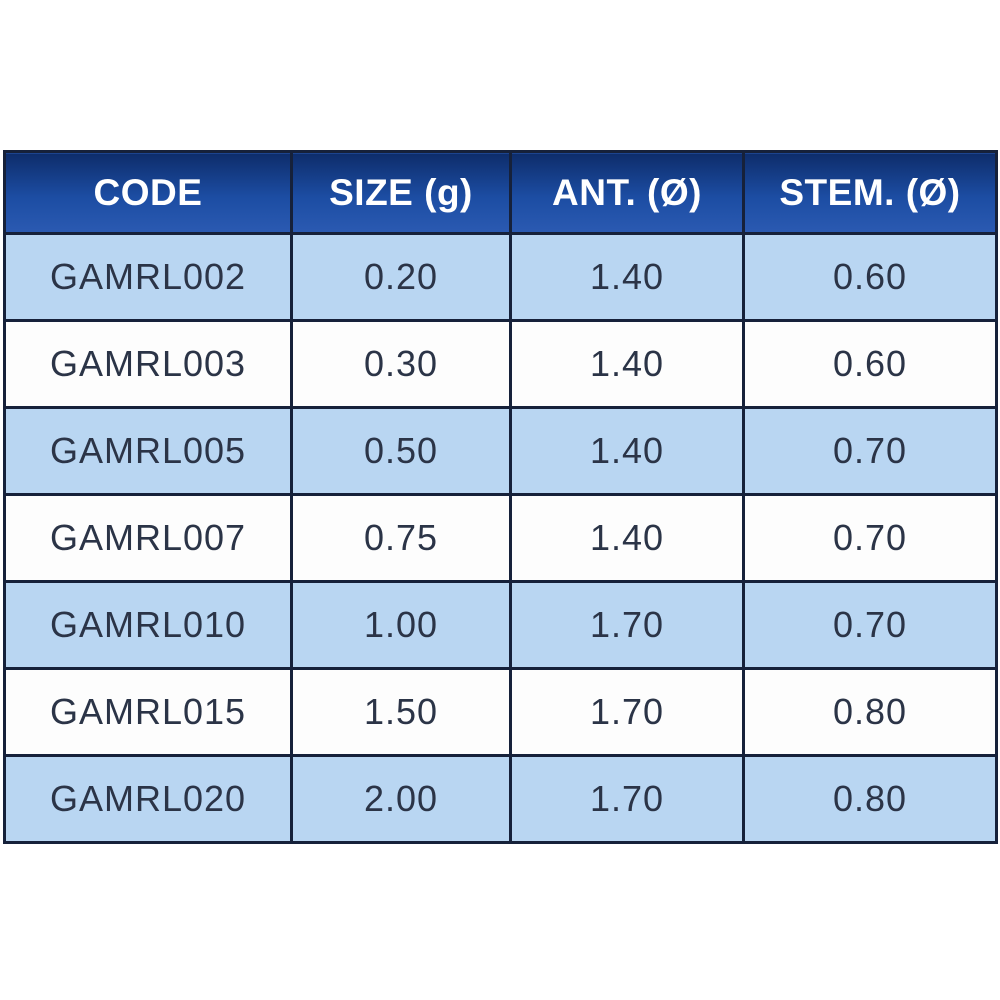 The image size is (1000, 1000). What do you see at coordinates (401, 625) in the screenshot?
I see `value-cell: 1.00` at bounding box center [401, 625].